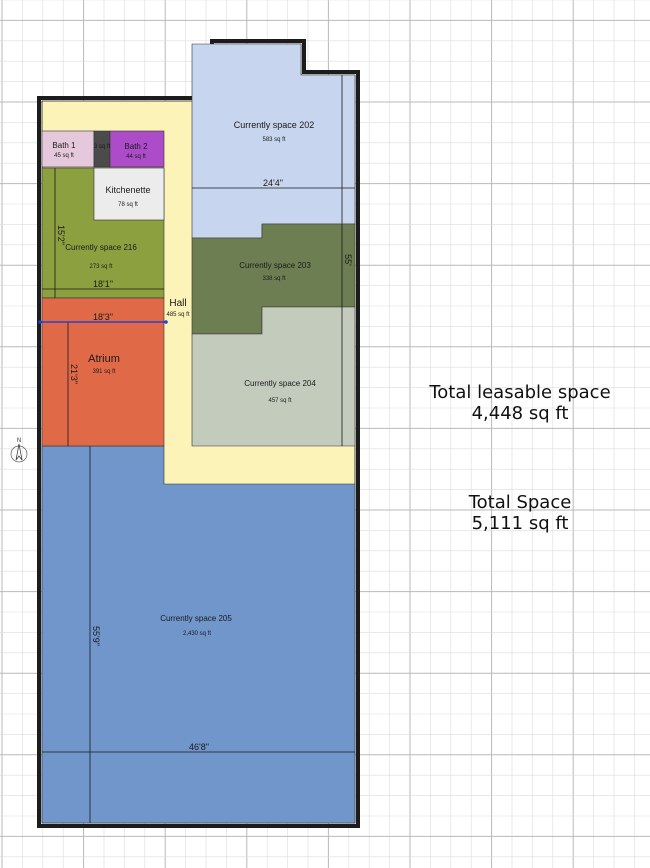 This screenshot has width=650, height=868. What do you see at coordinates (520, 413) in the screenshot?
I see `leasable-value: 4,448 sq ft` at bounding box center [520, 413].